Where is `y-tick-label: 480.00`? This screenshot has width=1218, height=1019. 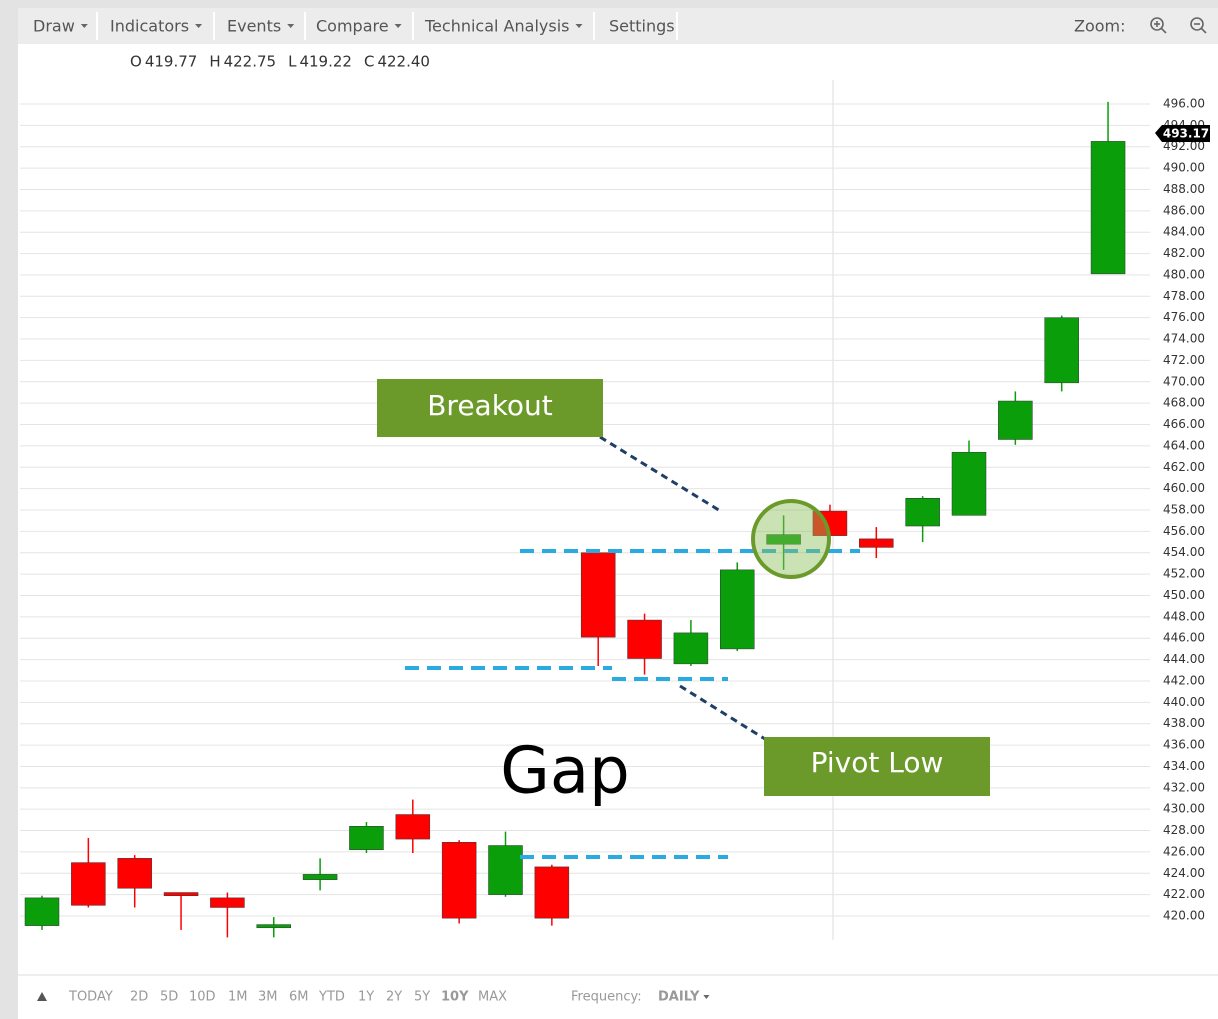 y-tick-label: 480.00 is located at coordinates (1184, 274).